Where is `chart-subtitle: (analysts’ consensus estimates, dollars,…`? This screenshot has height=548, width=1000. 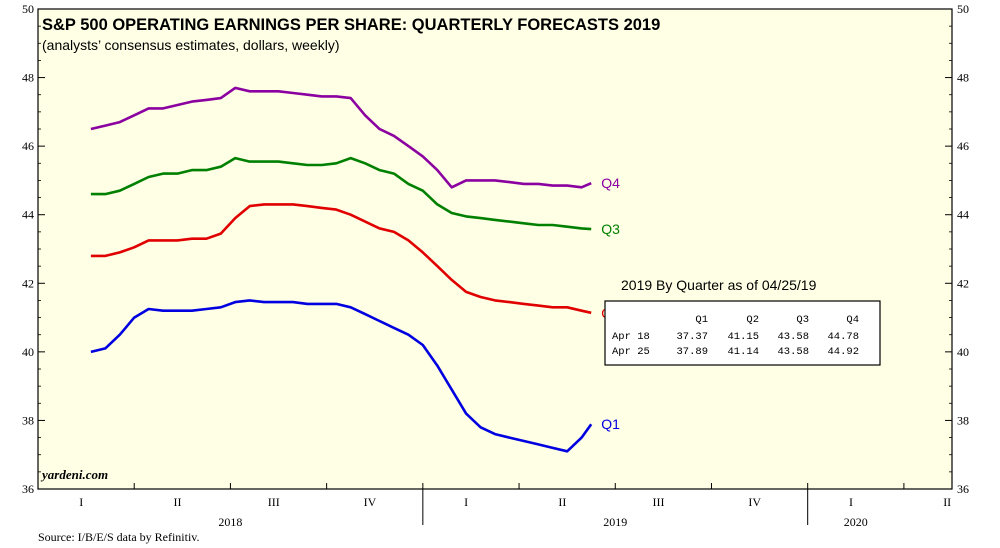
chart-subtitle: (analysts’ consensus estimates, dollars,… is located at coordinates (191, 45).